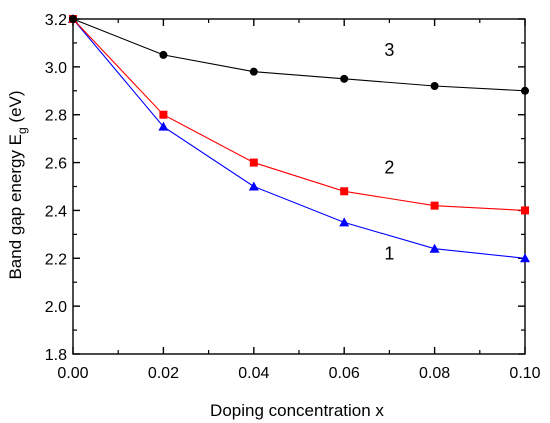 This screenshot has width=550, height=423. Describe the element at coordinates (163, 373) in the screenshot. I see `x-tick-label: 0.02` at that location.